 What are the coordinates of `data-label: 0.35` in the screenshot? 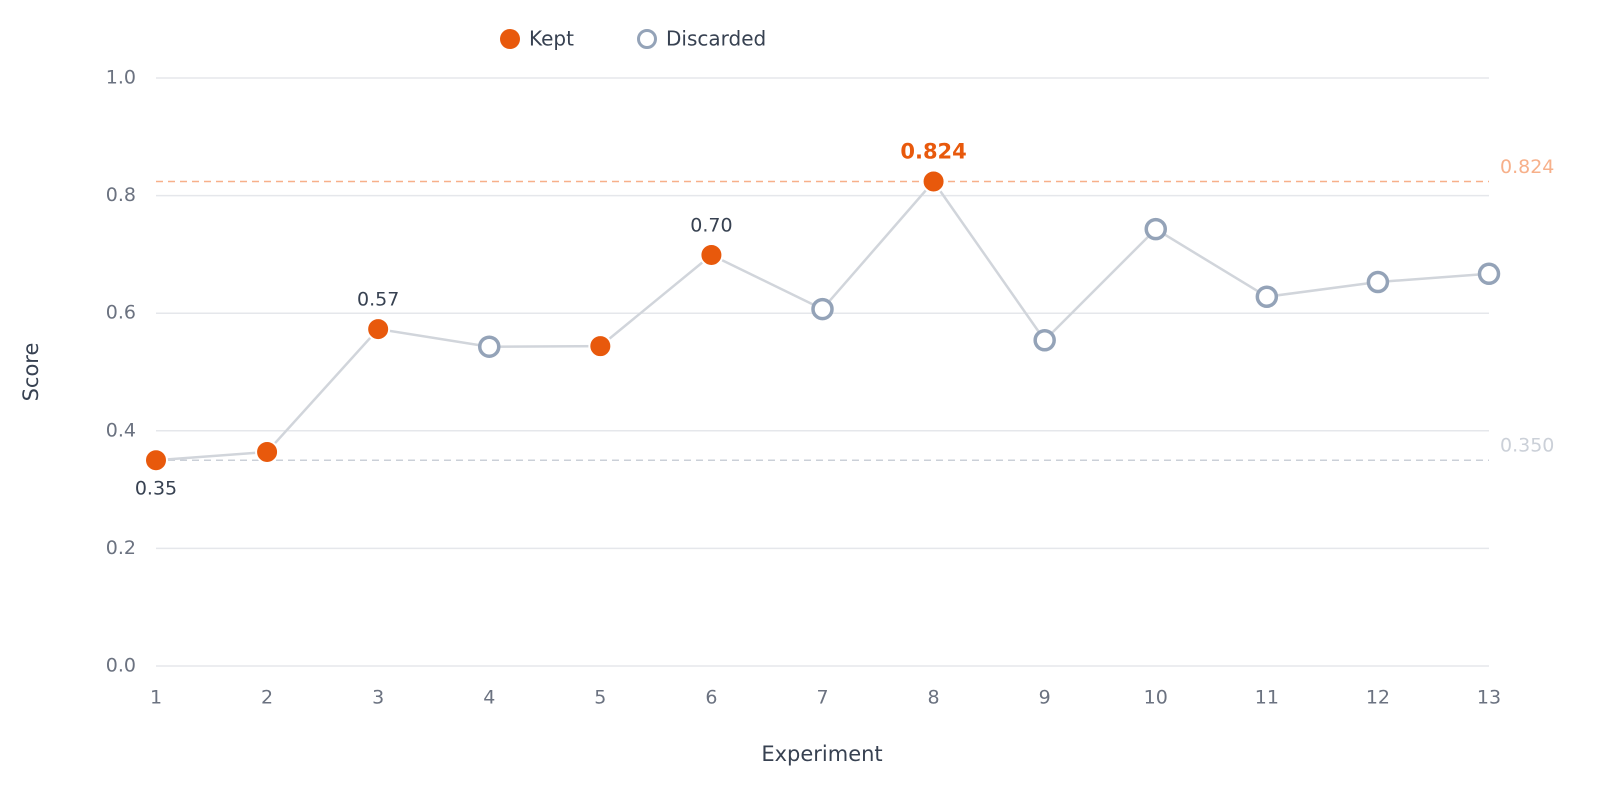 It's located at (156, 489).